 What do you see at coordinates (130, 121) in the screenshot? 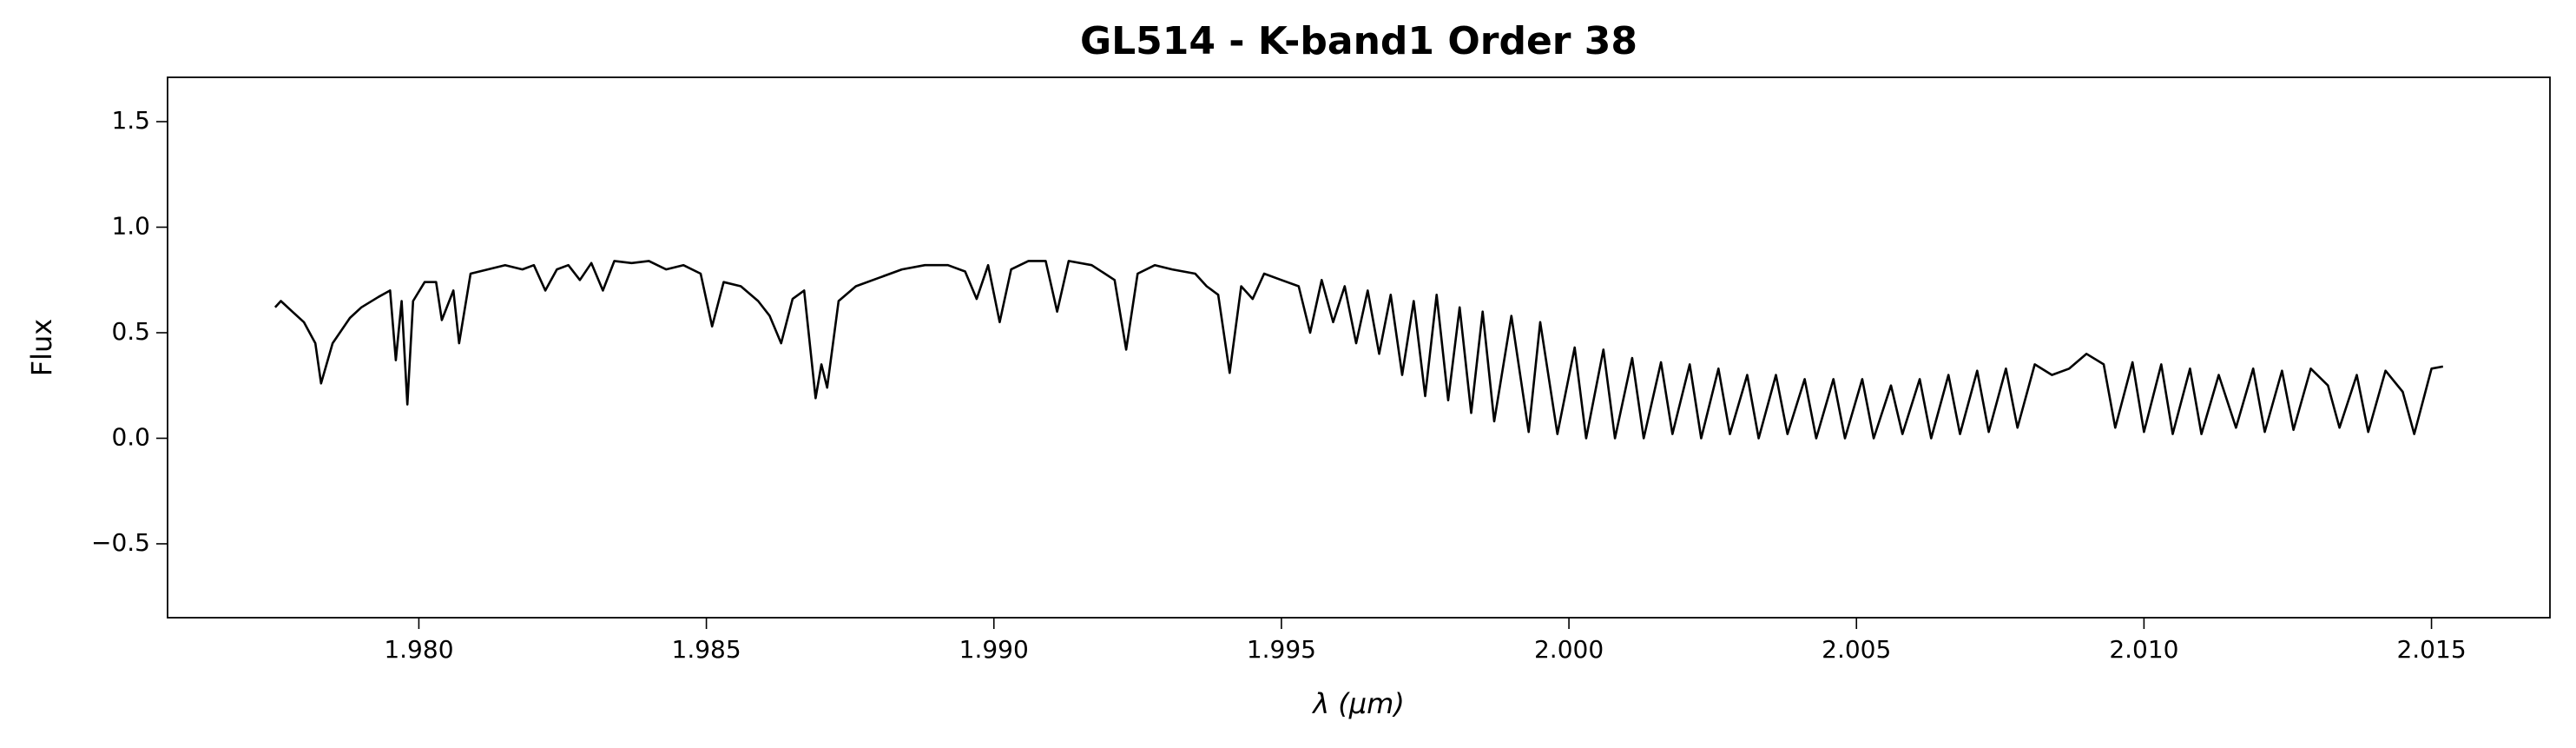
I see `y-tick-label: 1.5` at bounding box center [130, 121].